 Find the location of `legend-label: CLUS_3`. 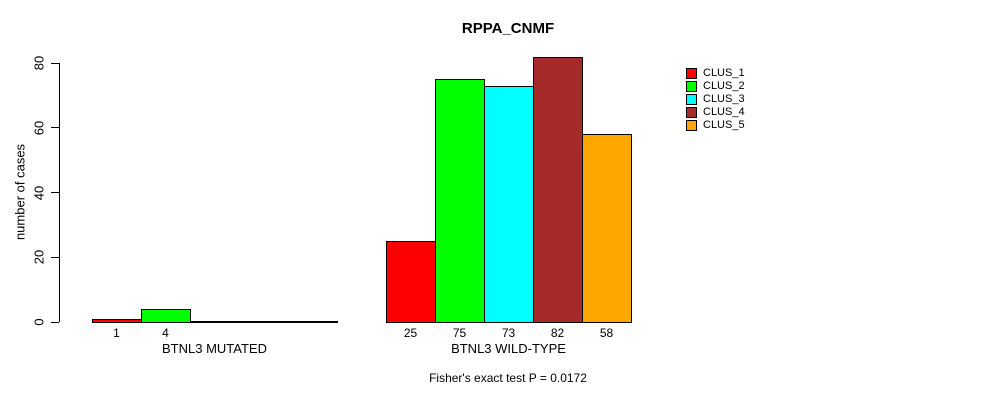

legend-label: CLUS_3 is located at coordinates (724, 99).